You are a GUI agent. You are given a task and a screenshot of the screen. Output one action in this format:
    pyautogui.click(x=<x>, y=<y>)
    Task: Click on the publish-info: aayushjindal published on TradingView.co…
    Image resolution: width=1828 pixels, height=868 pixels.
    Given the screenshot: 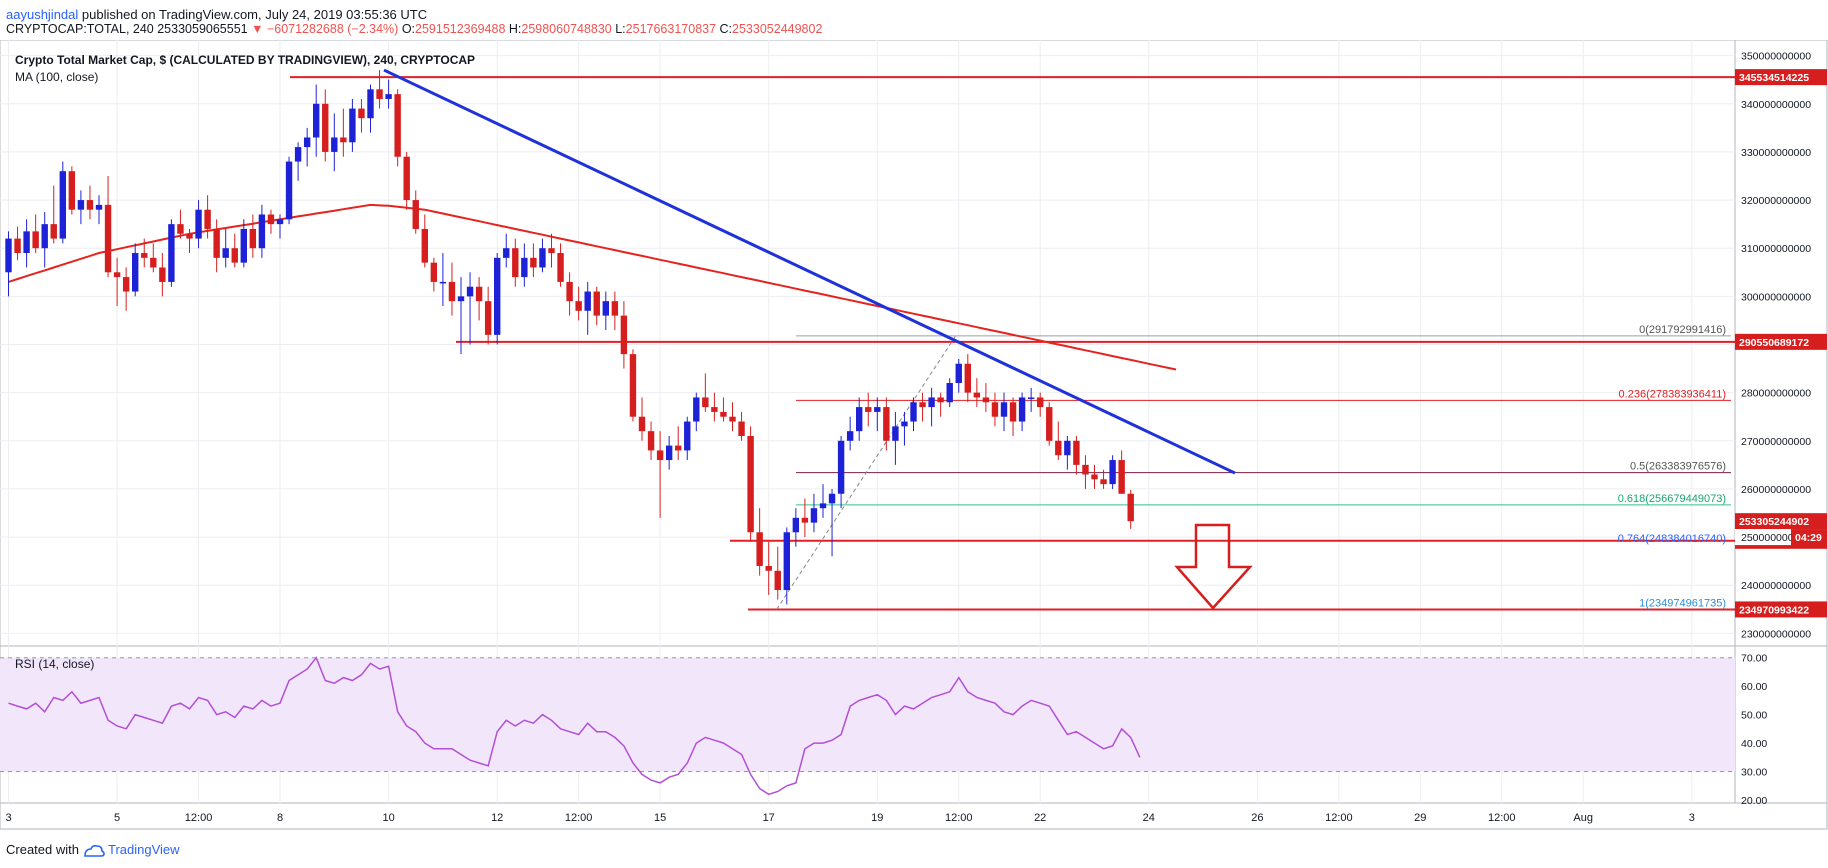 What is the action you would take?
    pyautogui.click(x=216, y=15)
    